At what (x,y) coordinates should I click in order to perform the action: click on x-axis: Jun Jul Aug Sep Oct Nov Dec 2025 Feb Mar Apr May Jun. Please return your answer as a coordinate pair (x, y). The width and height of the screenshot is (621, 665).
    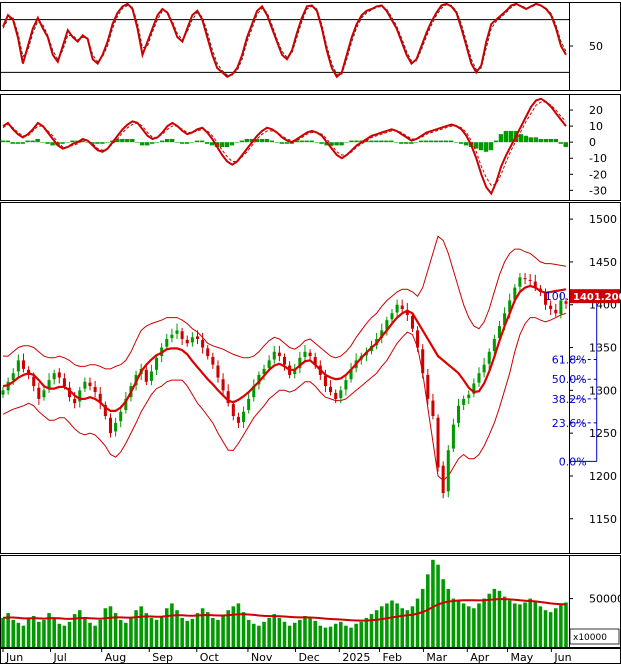
    Looking at the image, I should click on (310, 656).